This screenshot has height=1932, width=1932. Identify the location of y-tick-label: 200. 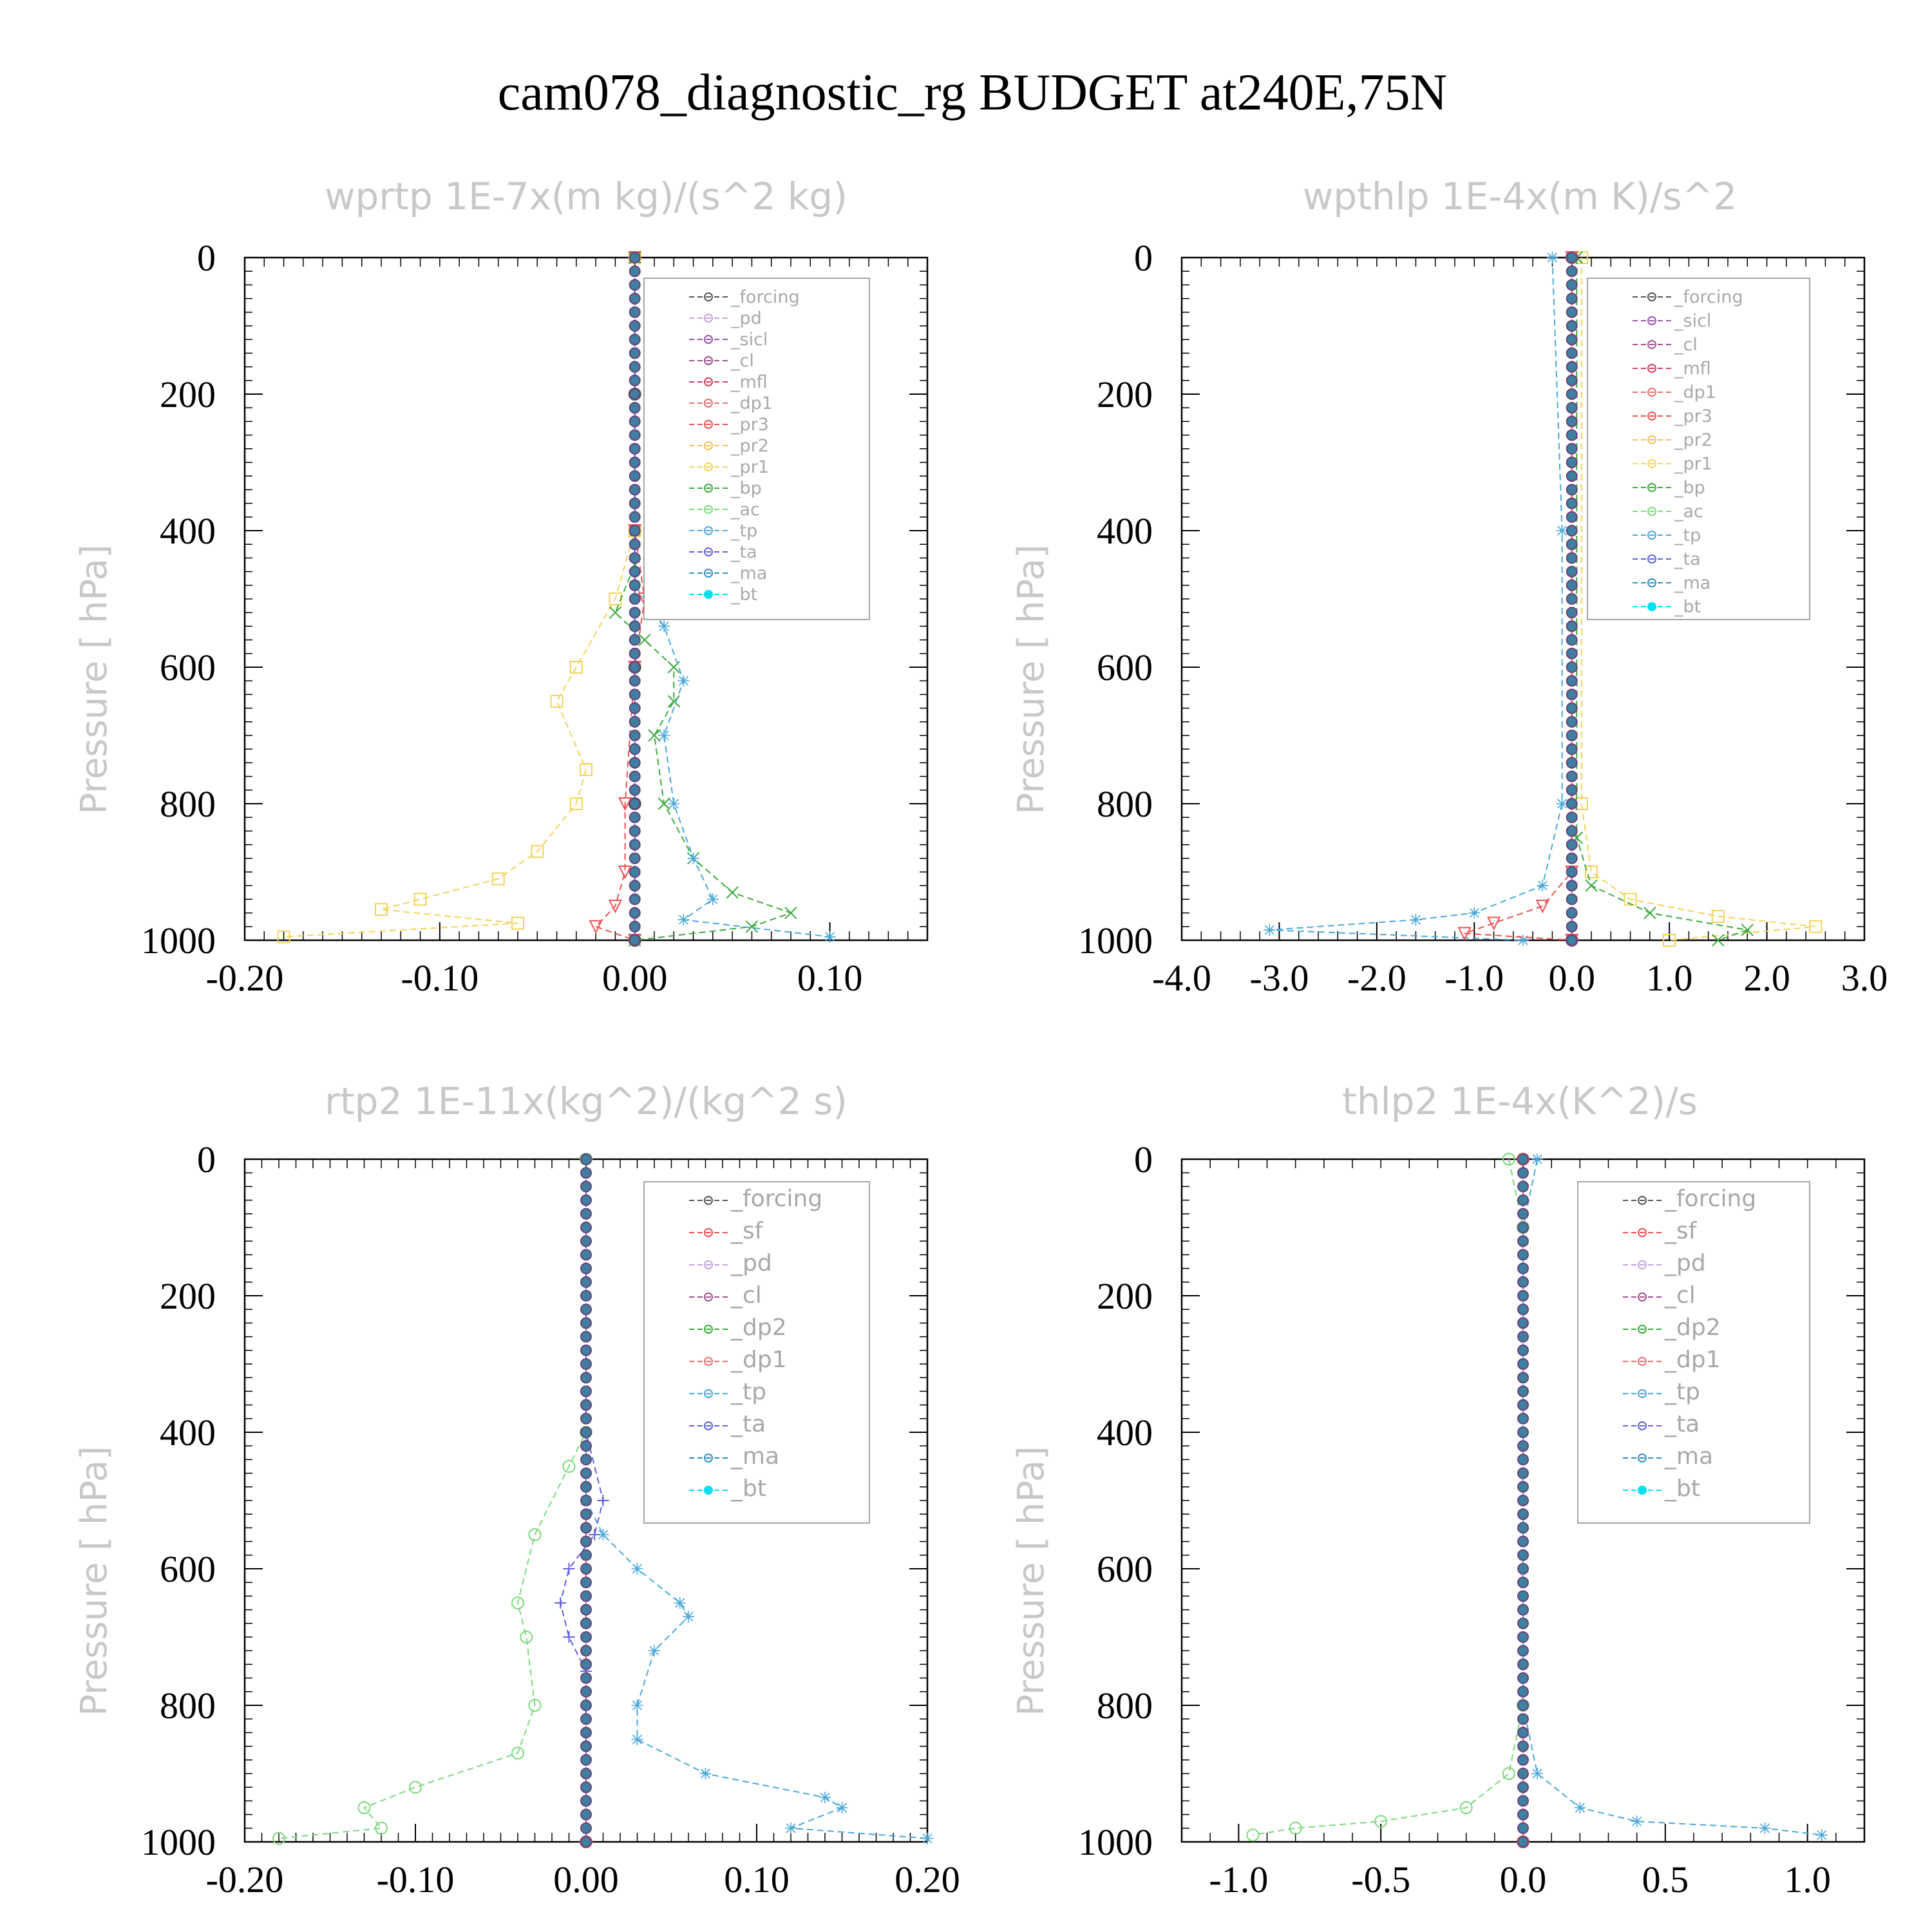
(1125, 1296).